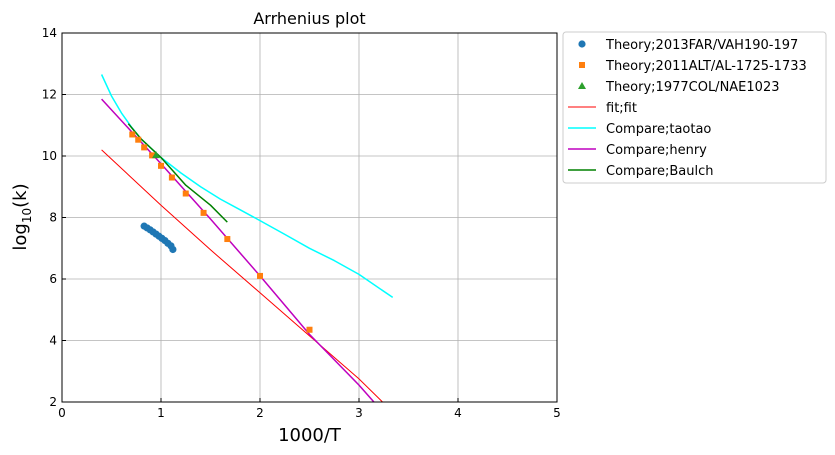 The height and width of the screenshot is (455, 835). I want to click on y-axis-label-subscript: 10, so click(27, 215).